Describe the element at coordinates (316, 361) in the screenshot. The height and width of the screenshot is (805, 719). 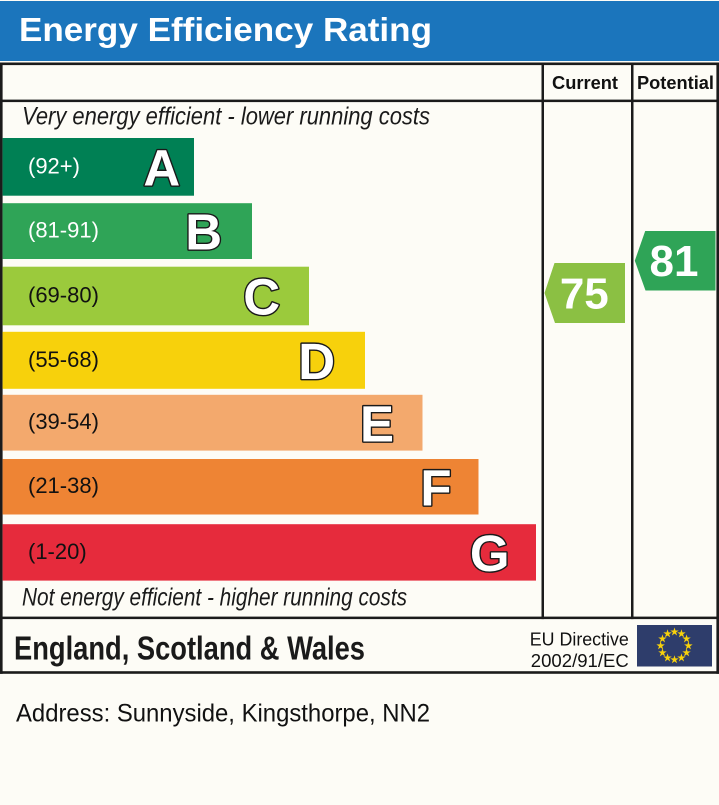
I see `svg-text: D` at that location.